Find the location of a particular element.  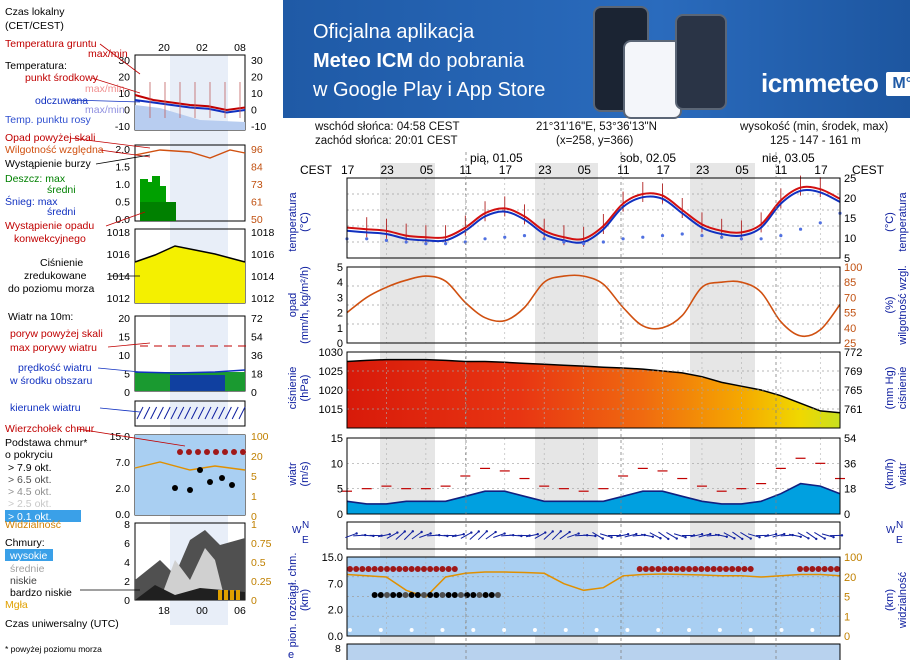

pressure-tick-left: 1030 is located at coordinates (331, 353).